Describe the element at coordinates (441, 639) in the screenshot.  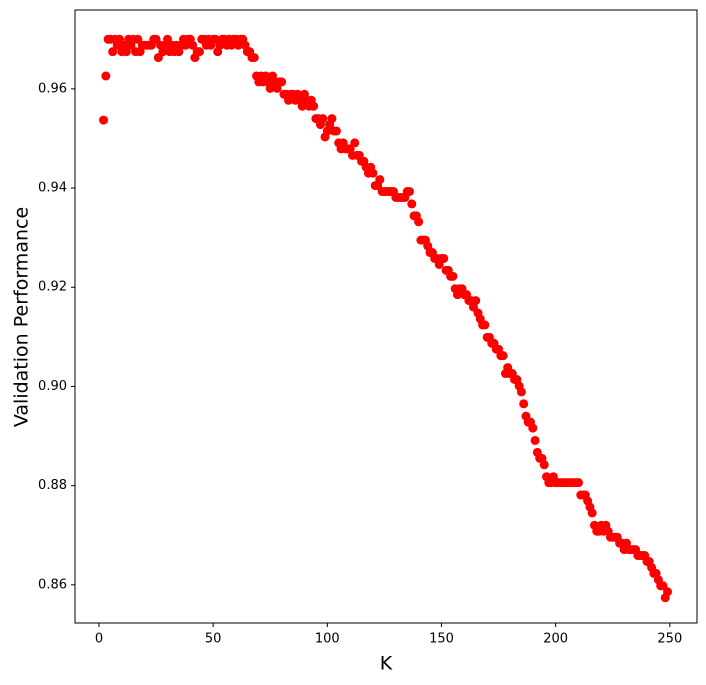
I see `x-tick-label: 150` at that location.